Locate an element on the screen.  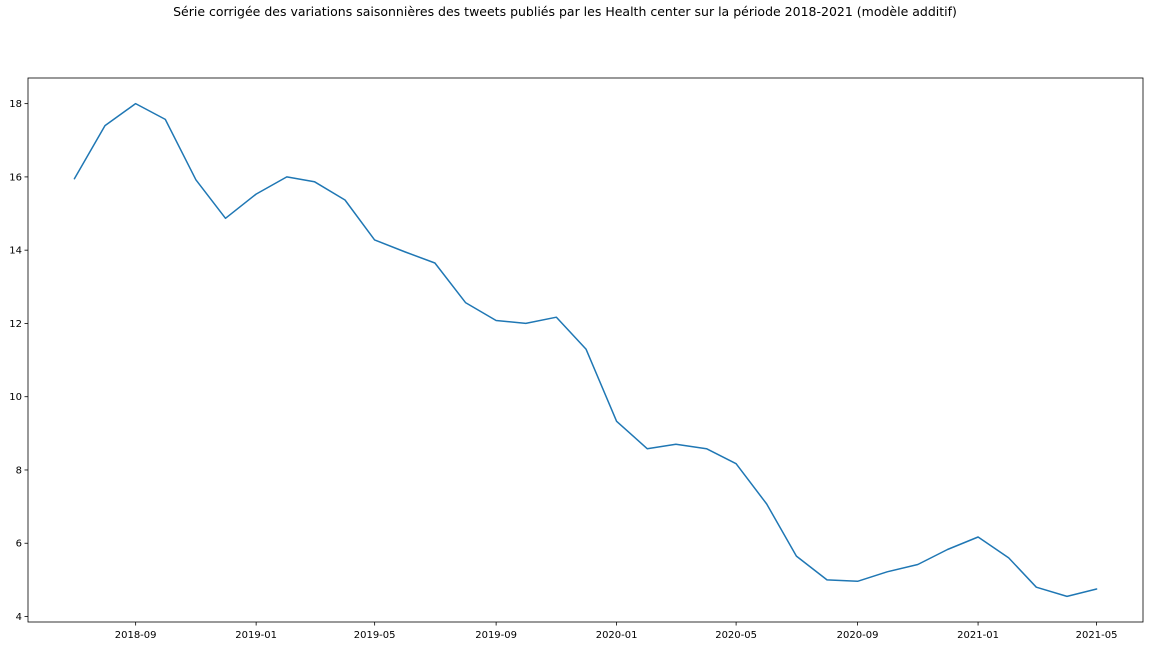
y-tick-label: 14 is located at coordinates (15, 251).